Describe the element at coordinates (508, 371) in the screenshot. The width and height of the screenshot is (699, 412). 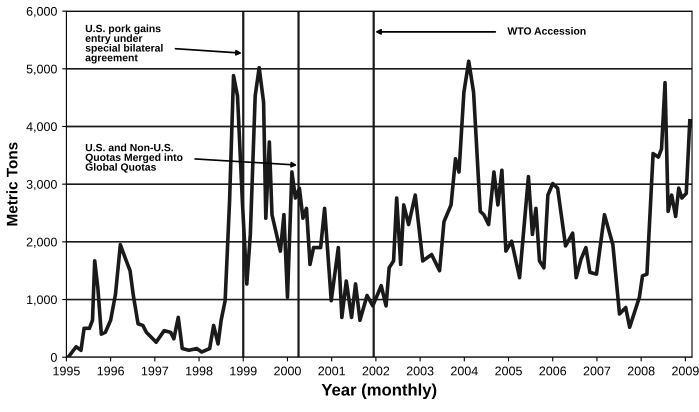
I see `x-tick-label: 2005` at that location.